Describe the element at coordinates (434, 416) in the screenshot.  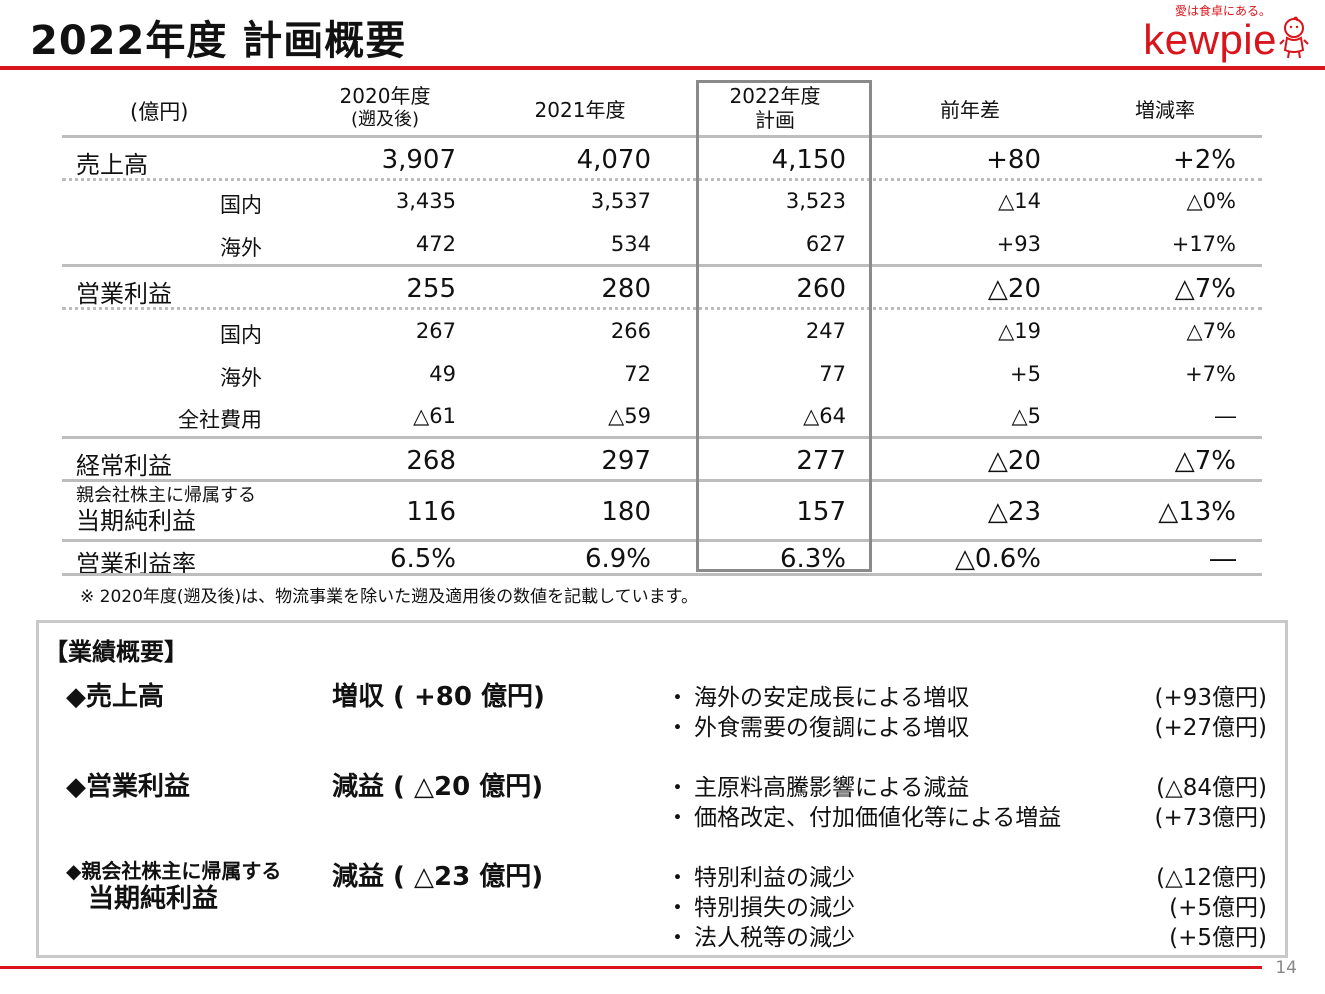
I see `table-cell: △61` at that location.